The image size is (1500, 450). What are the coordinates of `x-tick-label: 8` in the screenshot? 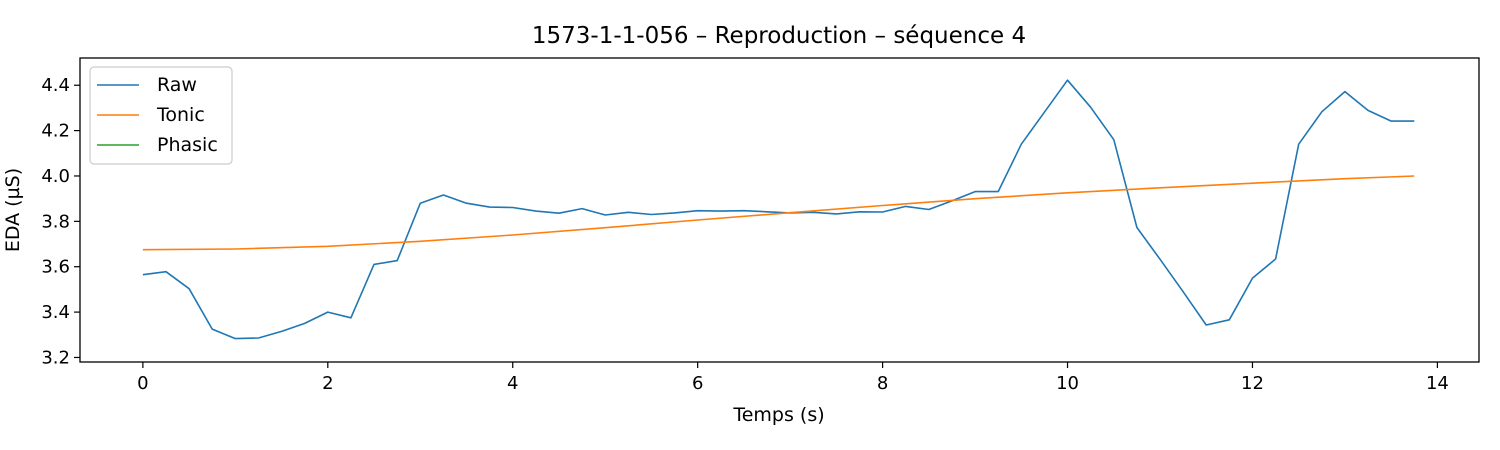 It's located at (882, 383).